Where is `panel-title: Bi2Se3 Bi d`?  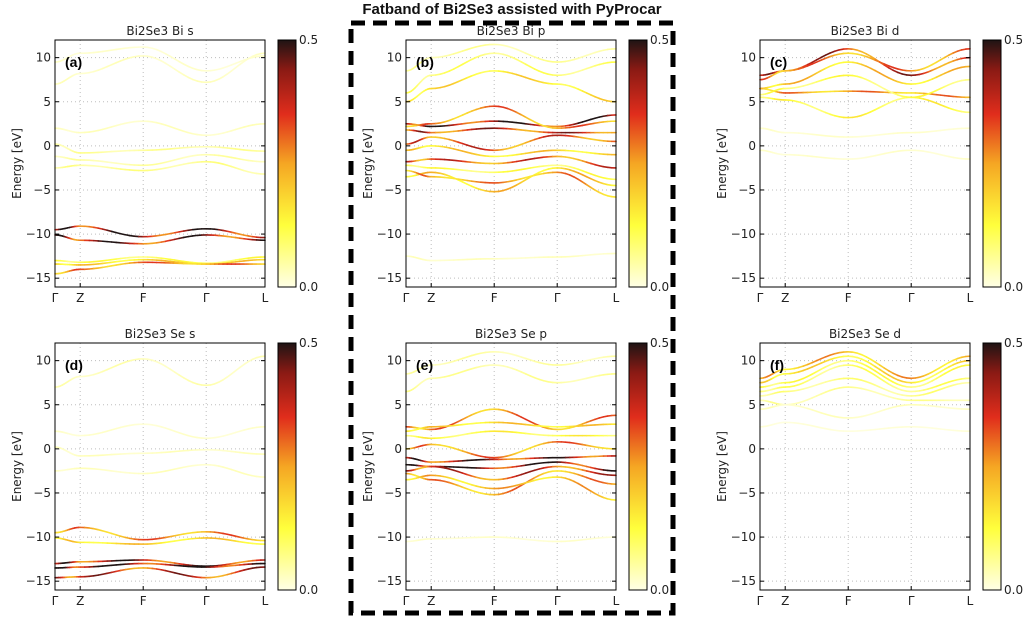
panel-title: Bi2Se3 Bi d is located at coordinates (865, 31).